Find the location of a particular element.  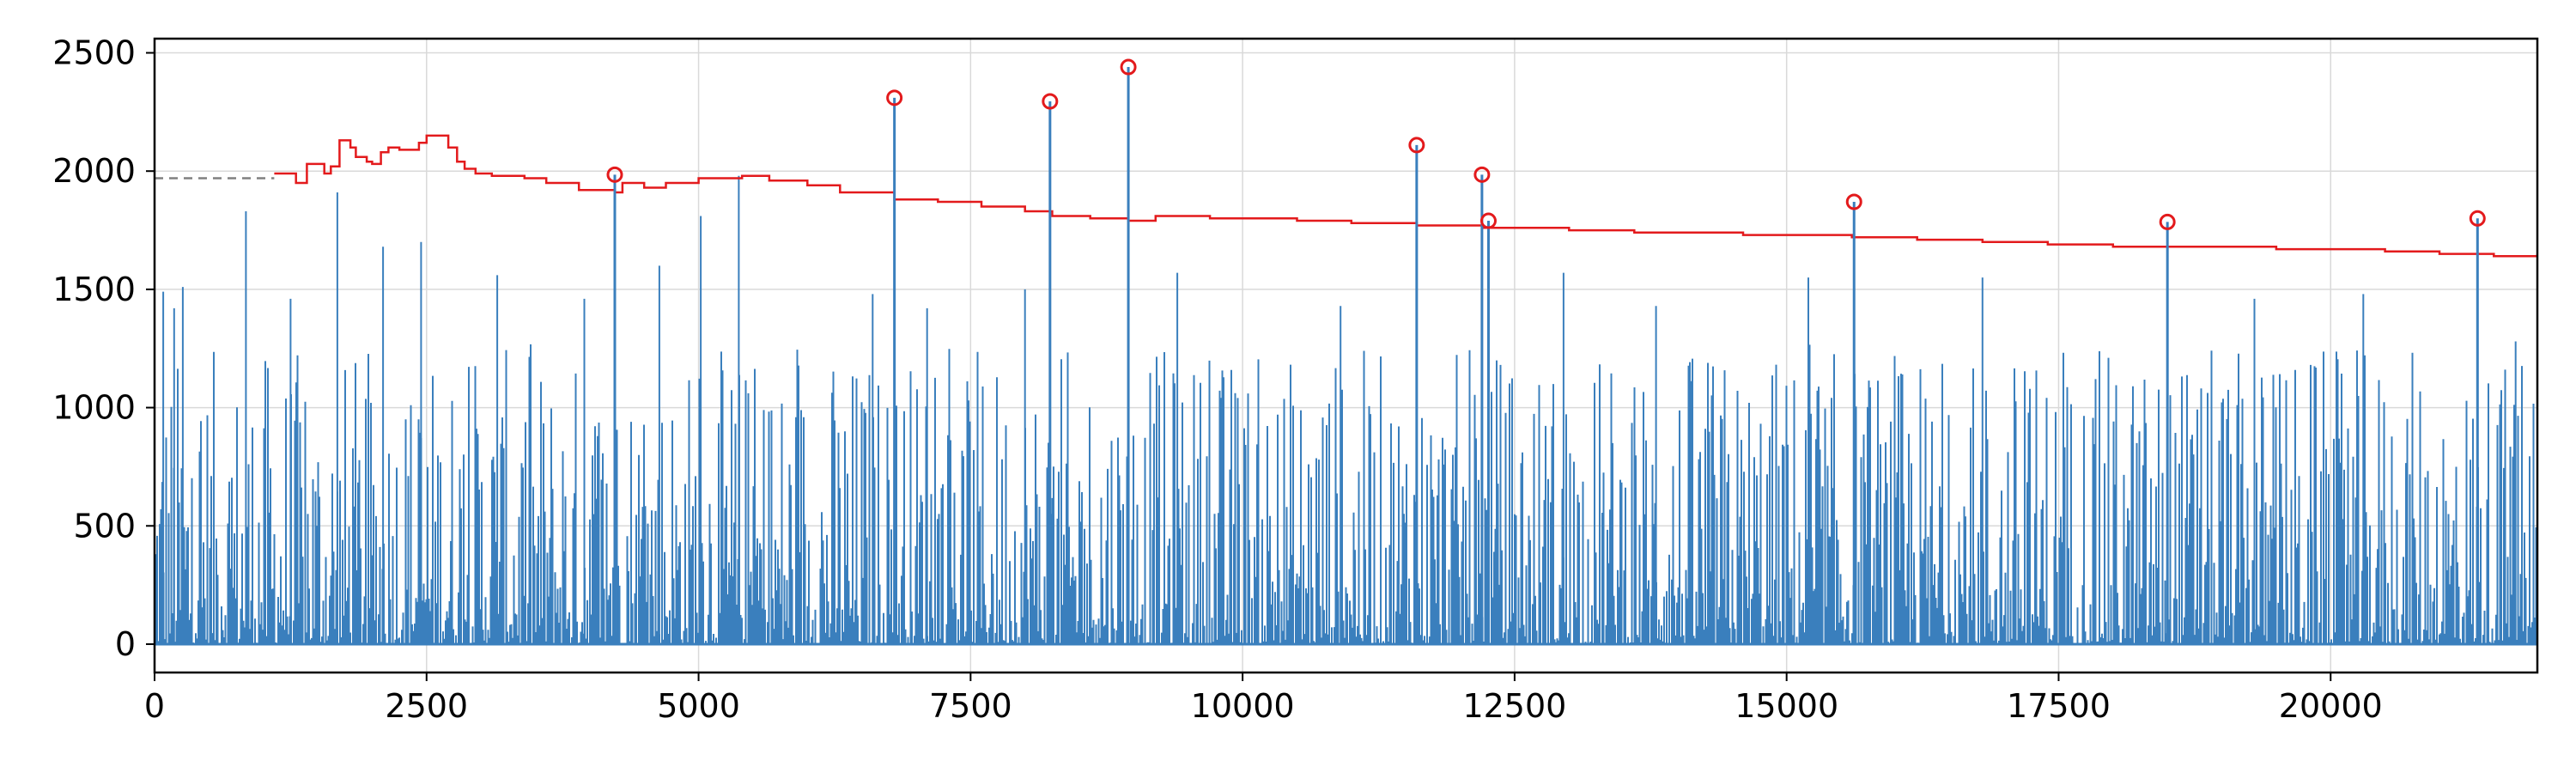

x-tick-label: 12500 is located at coordinates (1514, 706).